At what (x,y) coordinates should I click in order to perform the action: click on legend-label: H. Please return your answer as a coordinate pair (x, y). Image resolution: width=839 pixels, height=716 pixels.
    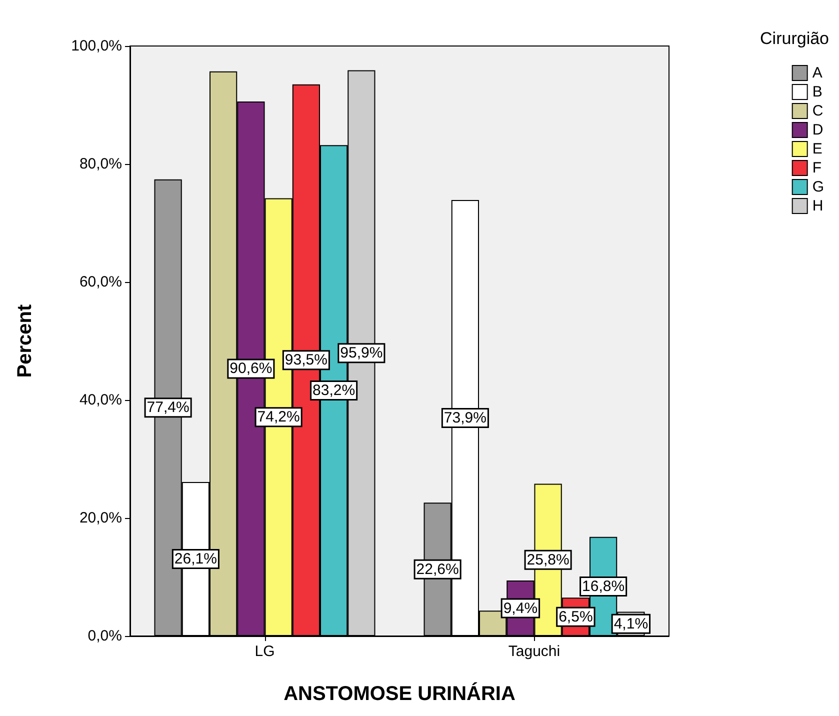
    Looking at the image, I should click on (818, 206).